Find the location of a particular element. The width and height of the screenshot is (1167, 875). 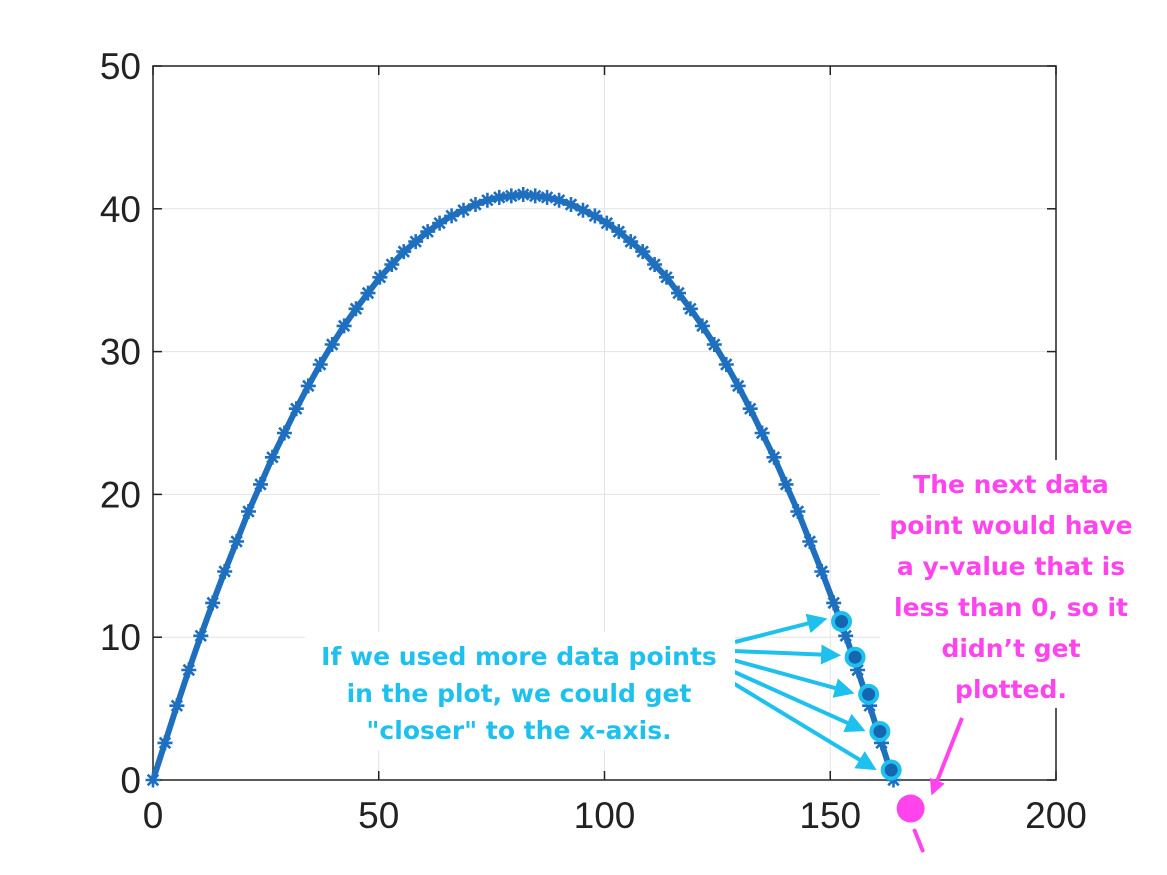

next-point-trail is located at coordinates (918, 840).